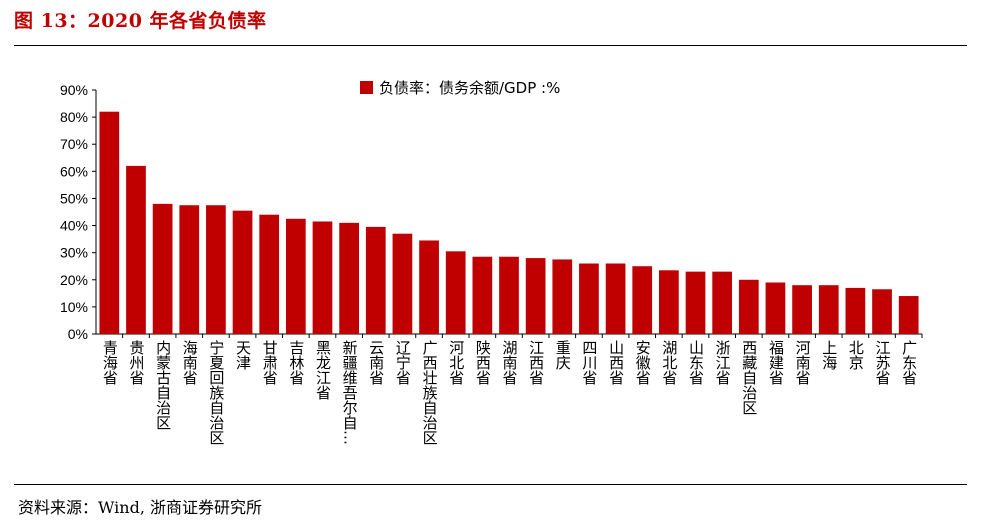 The height and width of the screenshot is (530, 981). I want to click on y-tick-label: 80%, so click(74, 117).